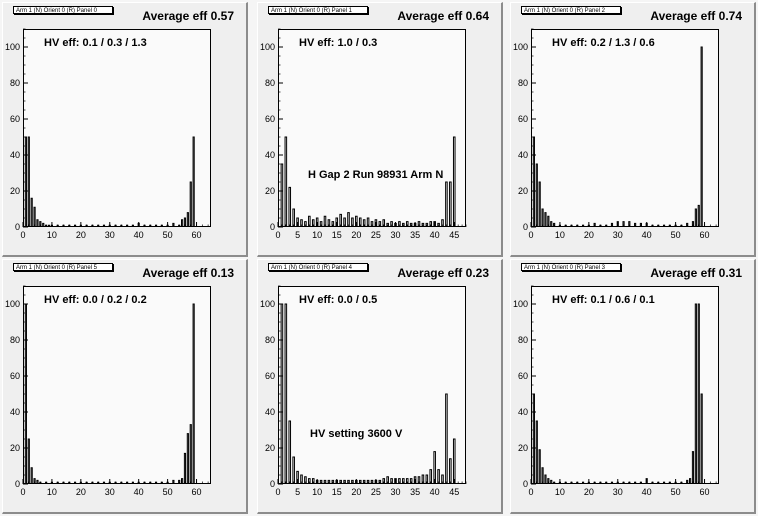 Image resolution: width=758 pixels, height=516 pixels. Describe the element at coordinates (443, 16) in the screenshot. I see `average-eff-label: Average eff 0.64` at that location.